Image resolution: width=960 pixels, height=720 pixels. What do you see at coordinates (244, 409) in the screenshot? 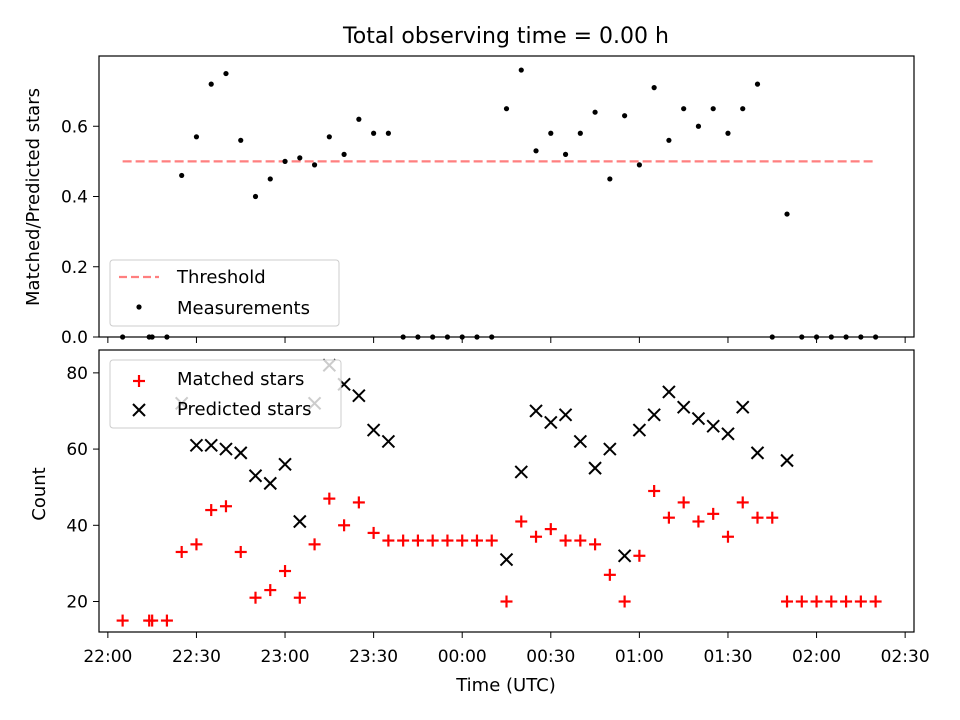
I see `legend-predicted-label: Predicted stars` at bounding box center [244, 409].